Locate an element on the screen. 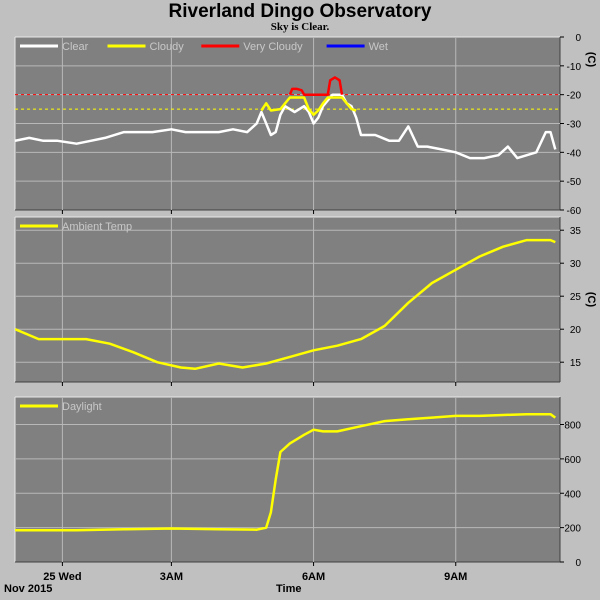 The width and height of the screenshot is (600, 600). ambient-temp-ylabel: (C) is located at coordinates (591, 300).